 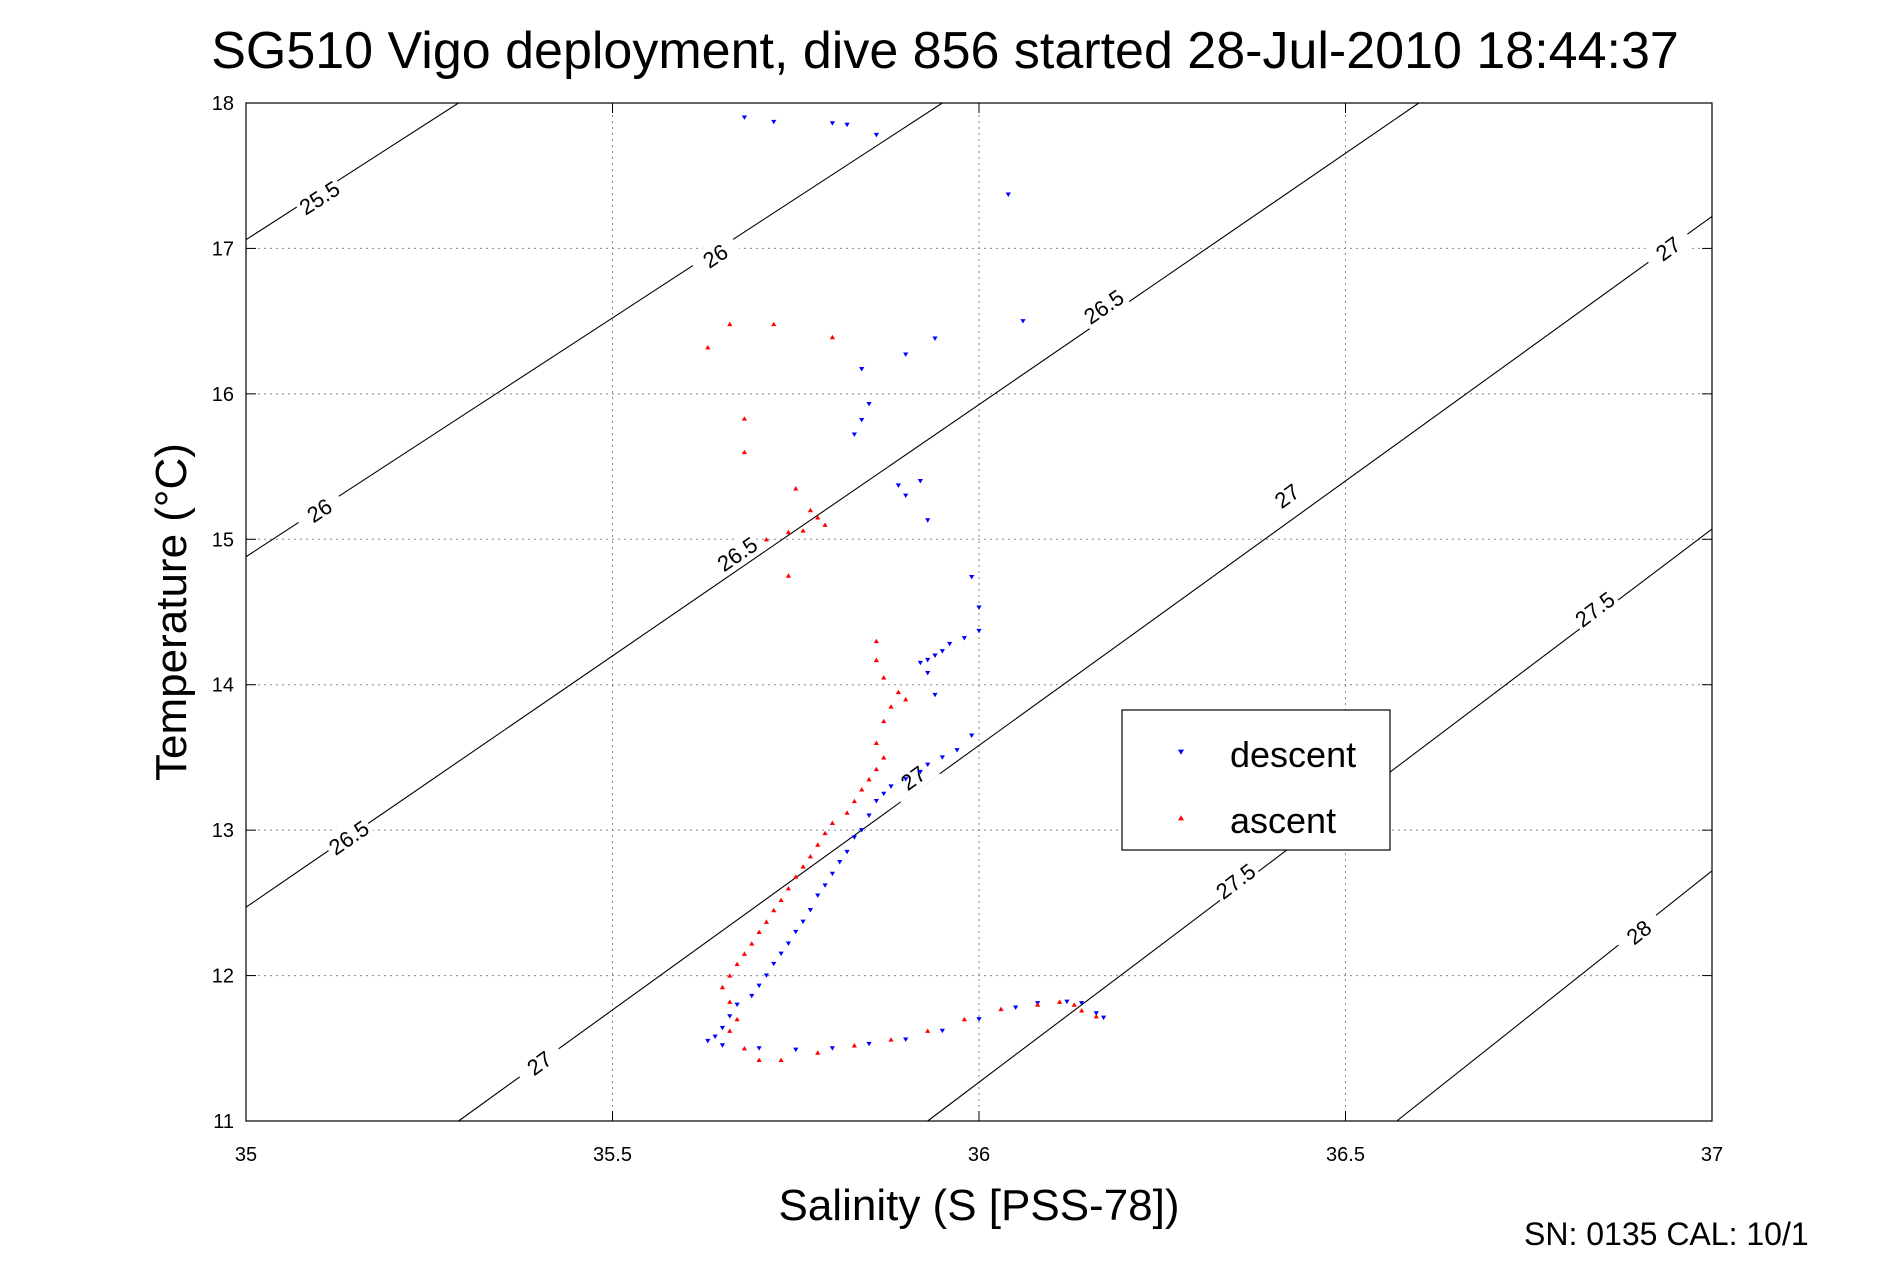 I want to click on legend-marker-glyph, so click(x=1181, y=752).